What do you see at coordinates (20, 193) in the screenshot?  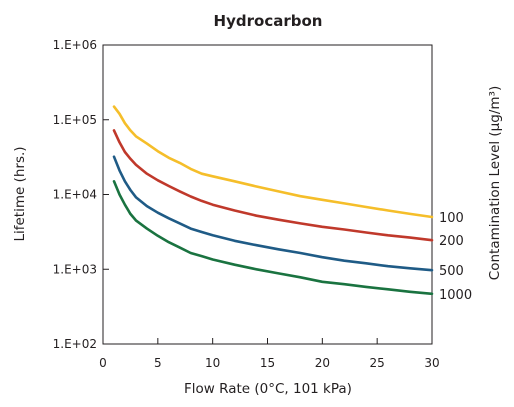 I see `y-axis-label: Lifetime (hrs.)` at bounding box center [20, 193].